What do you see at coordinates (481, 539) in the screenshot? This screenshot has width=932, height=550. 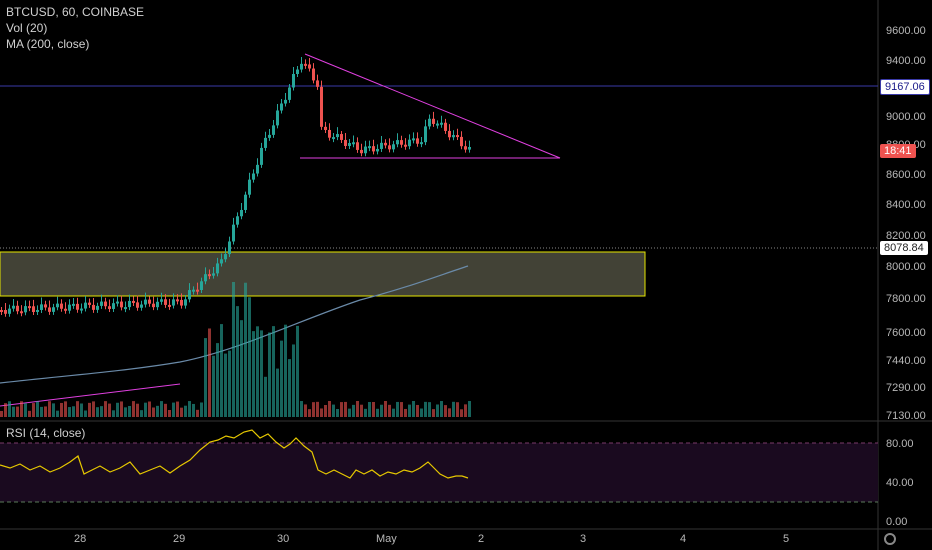 I see `time-tick-label: 2` at bounding box center [481, 539].